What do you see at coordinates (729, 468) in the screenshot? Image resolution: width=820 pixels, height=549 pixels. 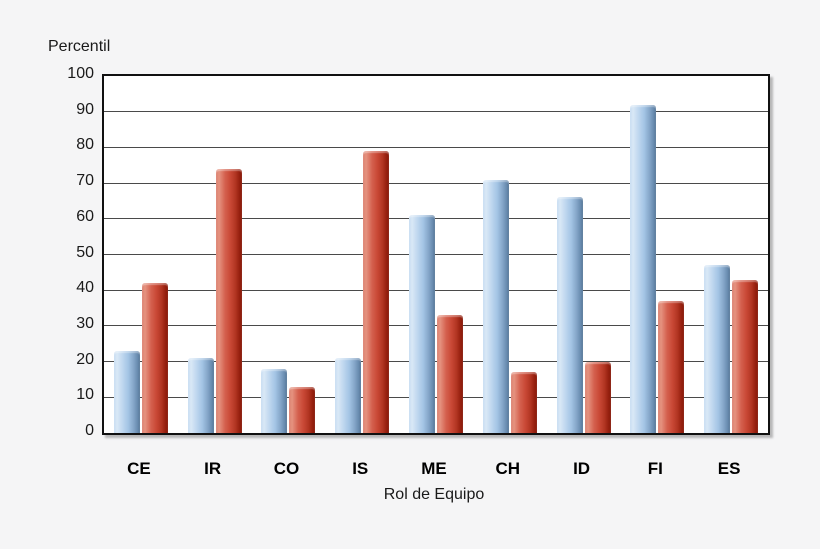 I see `x-category-label-ES: ES` at bounding box center [729, 468].